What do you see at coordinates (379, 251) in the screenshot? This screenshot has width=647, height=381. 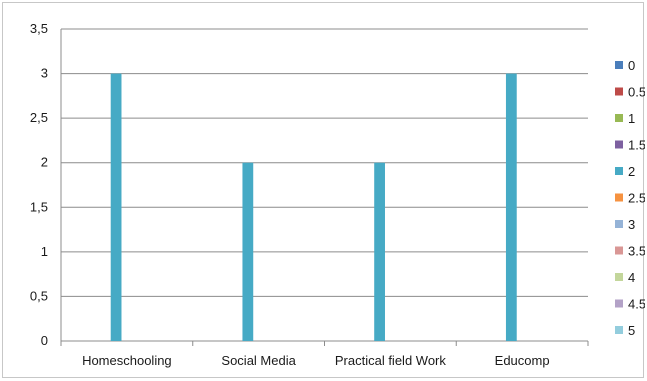 I see `bar-practical-field-work` at bounding box center [379, 251].